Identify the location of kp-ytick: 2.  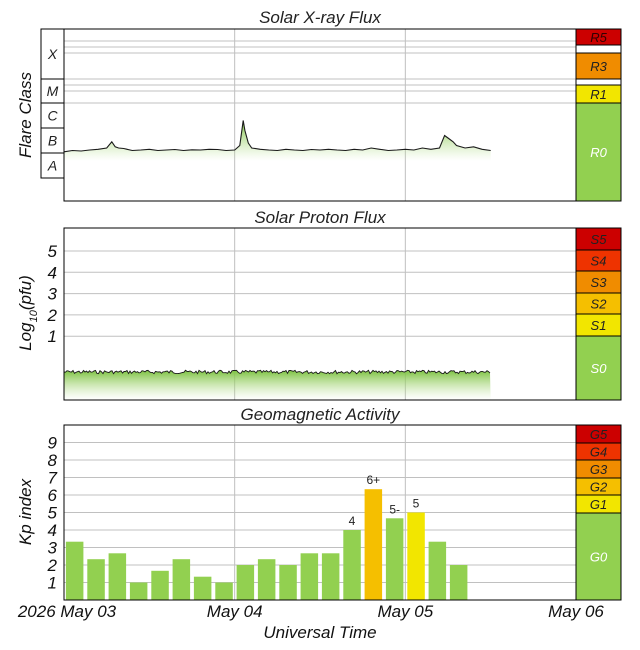
(52, 565).